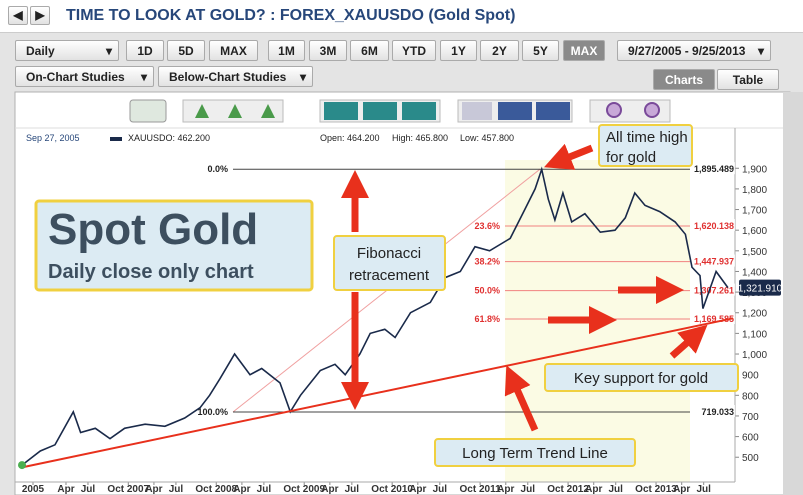 This screenshot has height=495, width=803. What do you see at coordinates (414, 50) in the screenshot?
I see `period-button: YTD` at bounding box center [414, 50].